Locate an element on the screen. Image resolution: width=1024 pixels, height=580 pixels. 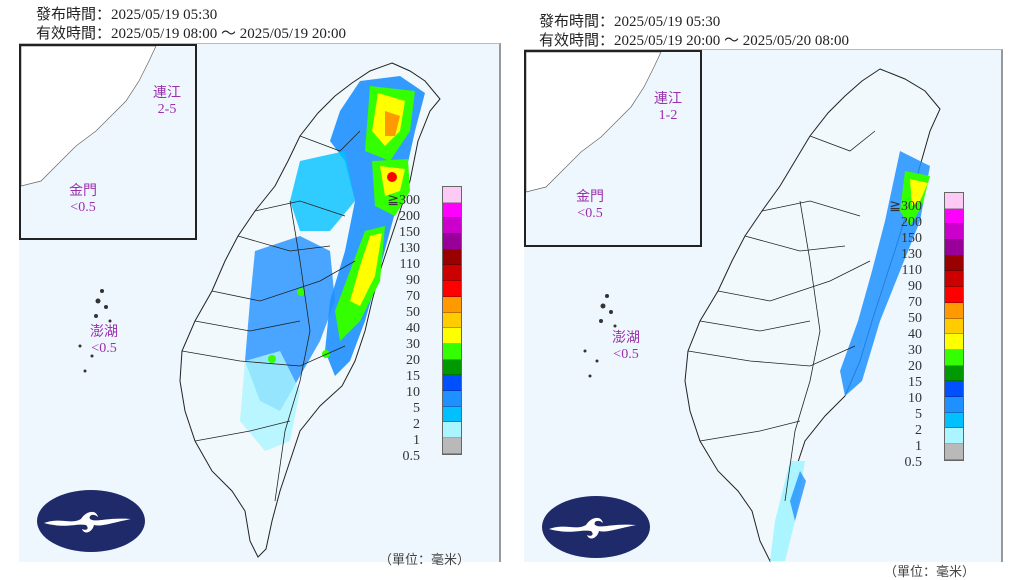
matsu-label: 連江 1-2 is located at coordinates (668, 107).